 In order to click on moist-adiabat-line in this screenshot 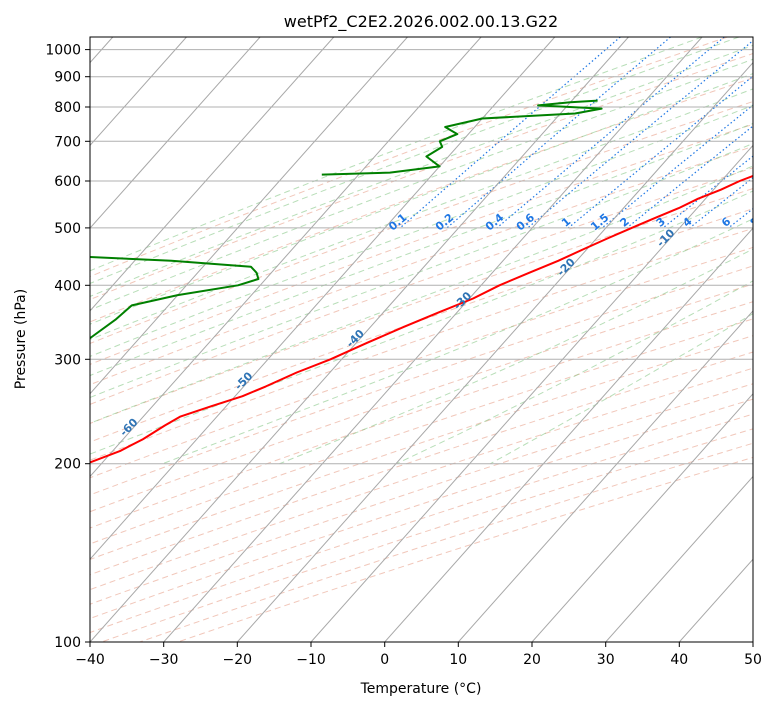, I will do `click(621, 389)`.